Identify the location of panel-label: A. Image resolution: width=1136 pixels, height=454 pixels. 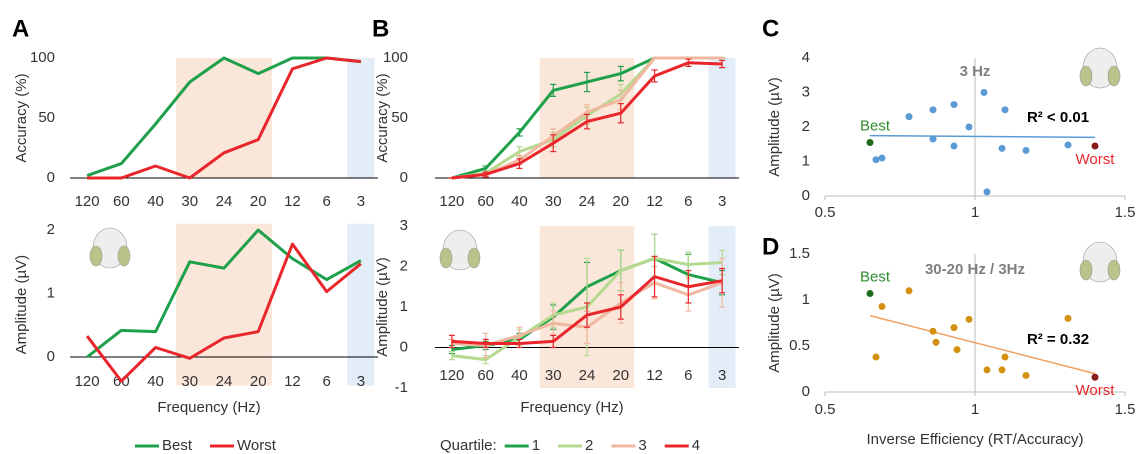
(20, 28).